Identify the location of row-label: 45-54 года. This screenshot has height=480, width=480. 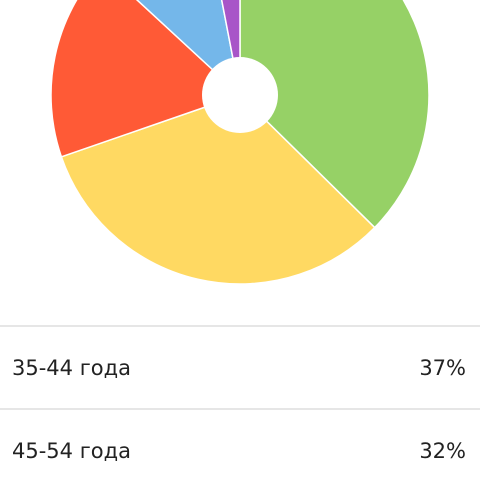
(71, 451).